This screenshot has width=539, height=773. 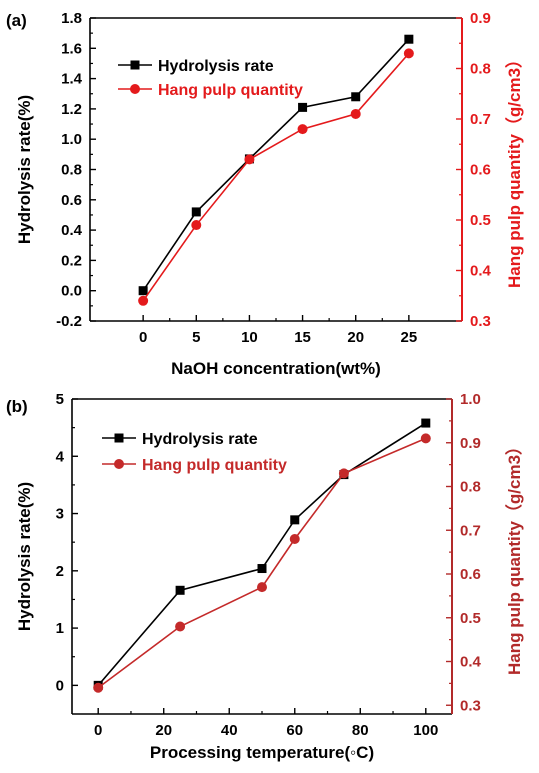 What do you see at coordinates (514, 169) in the screenshot?
I see `panel-a-y2-axis-title: Hang pulp quantity（g/cm3）` at bounding box center [514, 169].